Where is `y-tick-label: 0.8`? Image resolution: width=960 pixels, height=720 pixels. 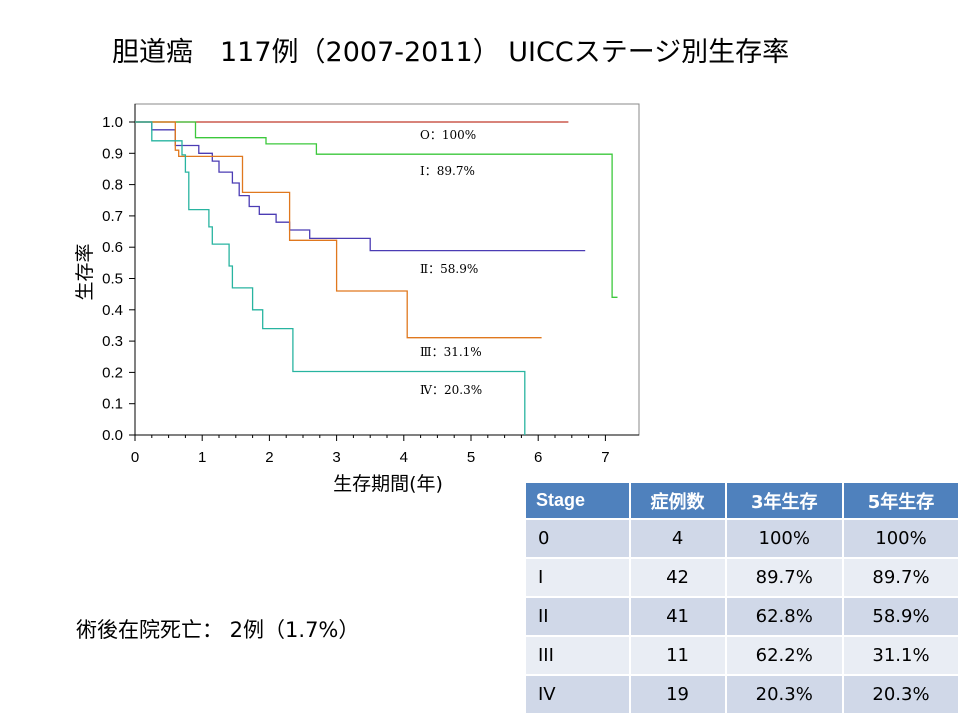 y-tick-label: 0.8 is located at coordinates (112, 185).